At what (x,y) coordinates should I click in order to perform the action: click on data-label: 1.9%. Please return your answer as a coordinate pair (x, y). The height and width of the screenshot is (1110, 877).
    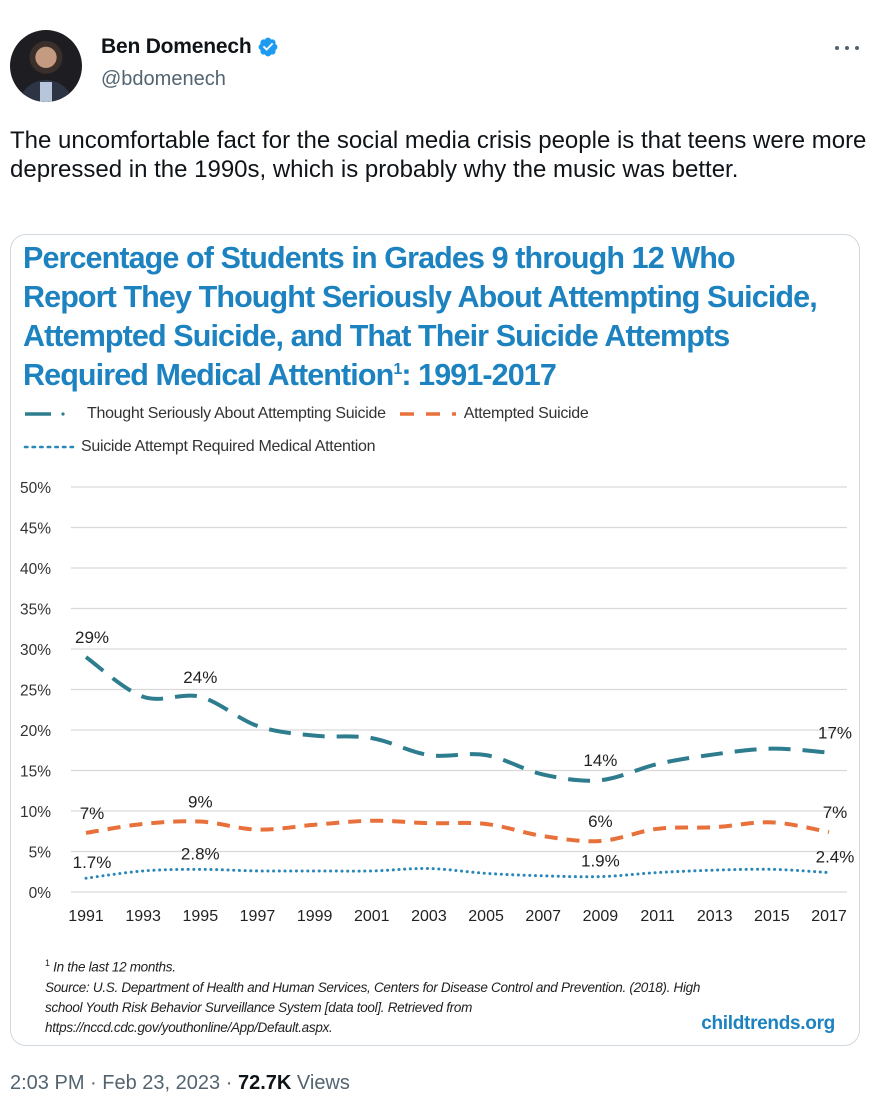
    Looking at the image, I should click on (600, 861).